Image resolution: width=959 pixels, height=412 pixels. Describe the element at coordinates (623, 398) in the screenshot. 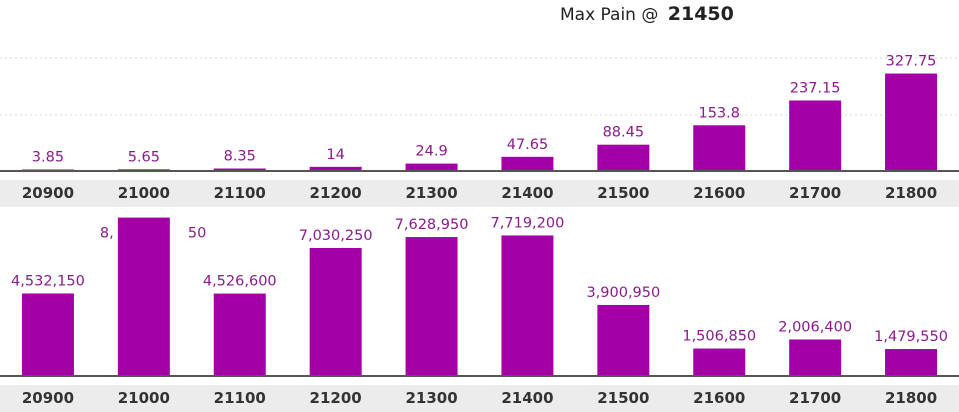

I see `open-interest-tick-label: 21500` at that location.